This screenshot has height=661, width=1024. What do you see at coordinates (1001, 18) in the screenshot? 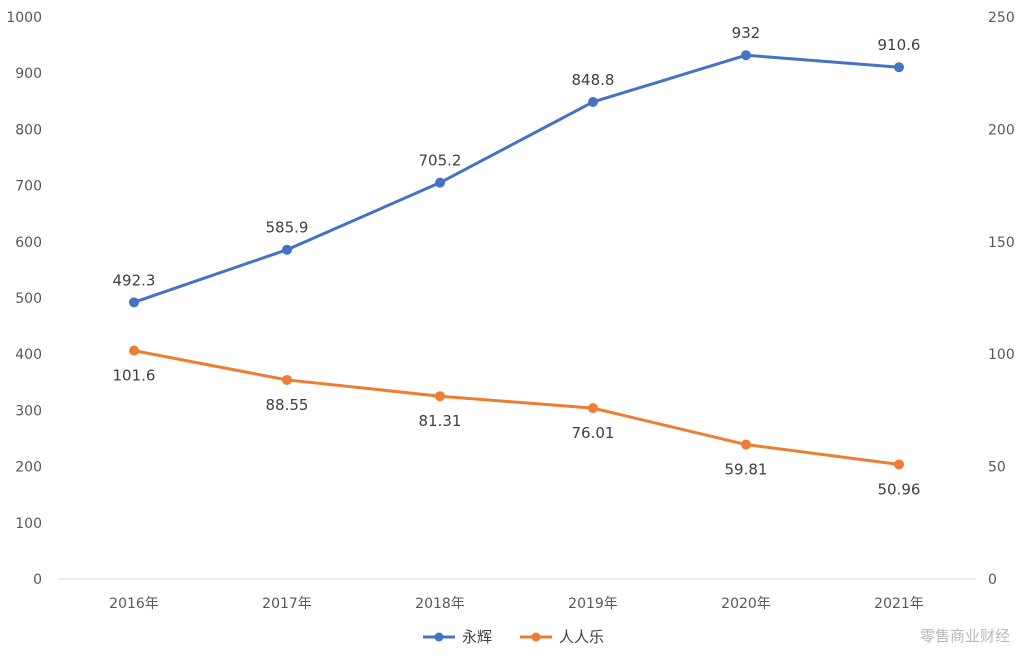
I see `right-axis-tick-label: 250` at bounding box center [1001, 18].